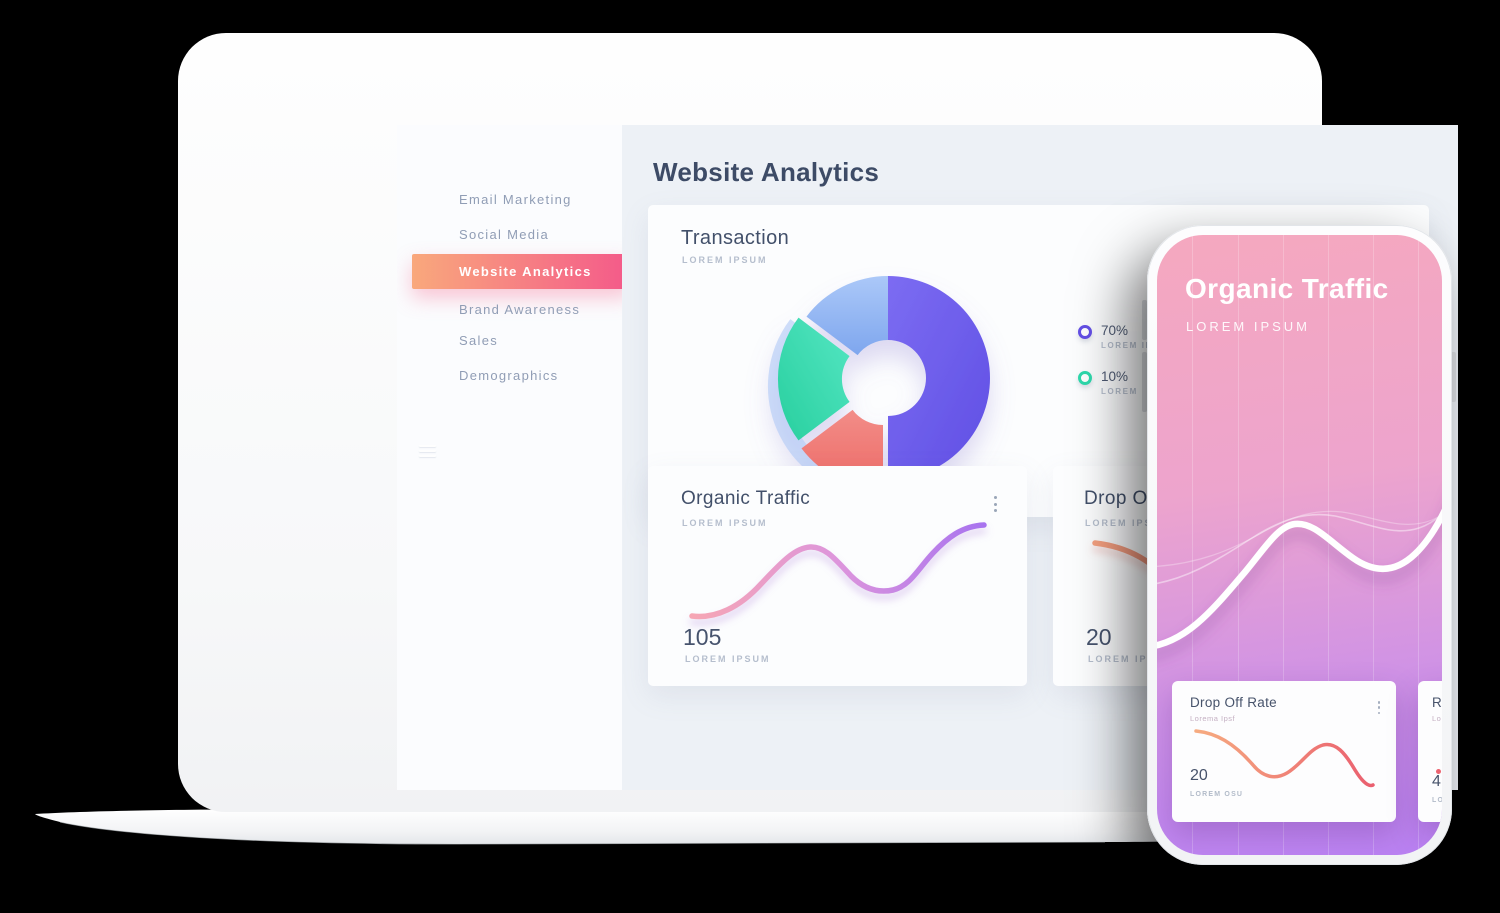  I want to click on phone-card-value: 20, so click(1199, 775).